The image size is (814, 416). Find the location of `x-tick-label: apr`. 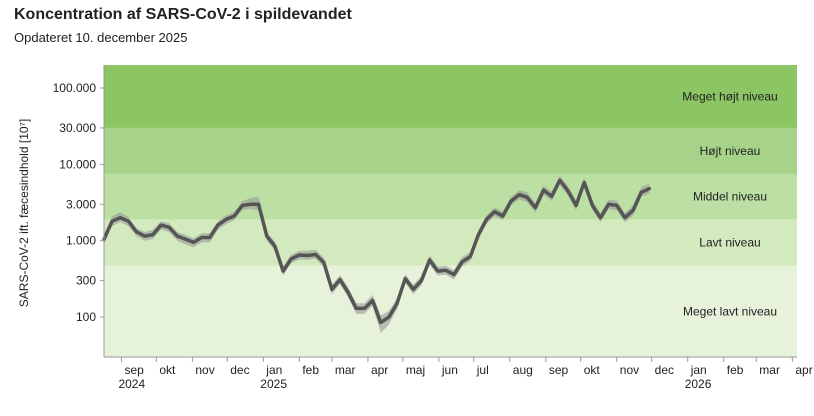

x-tick-label: apr is located at coordinates (379, 370).